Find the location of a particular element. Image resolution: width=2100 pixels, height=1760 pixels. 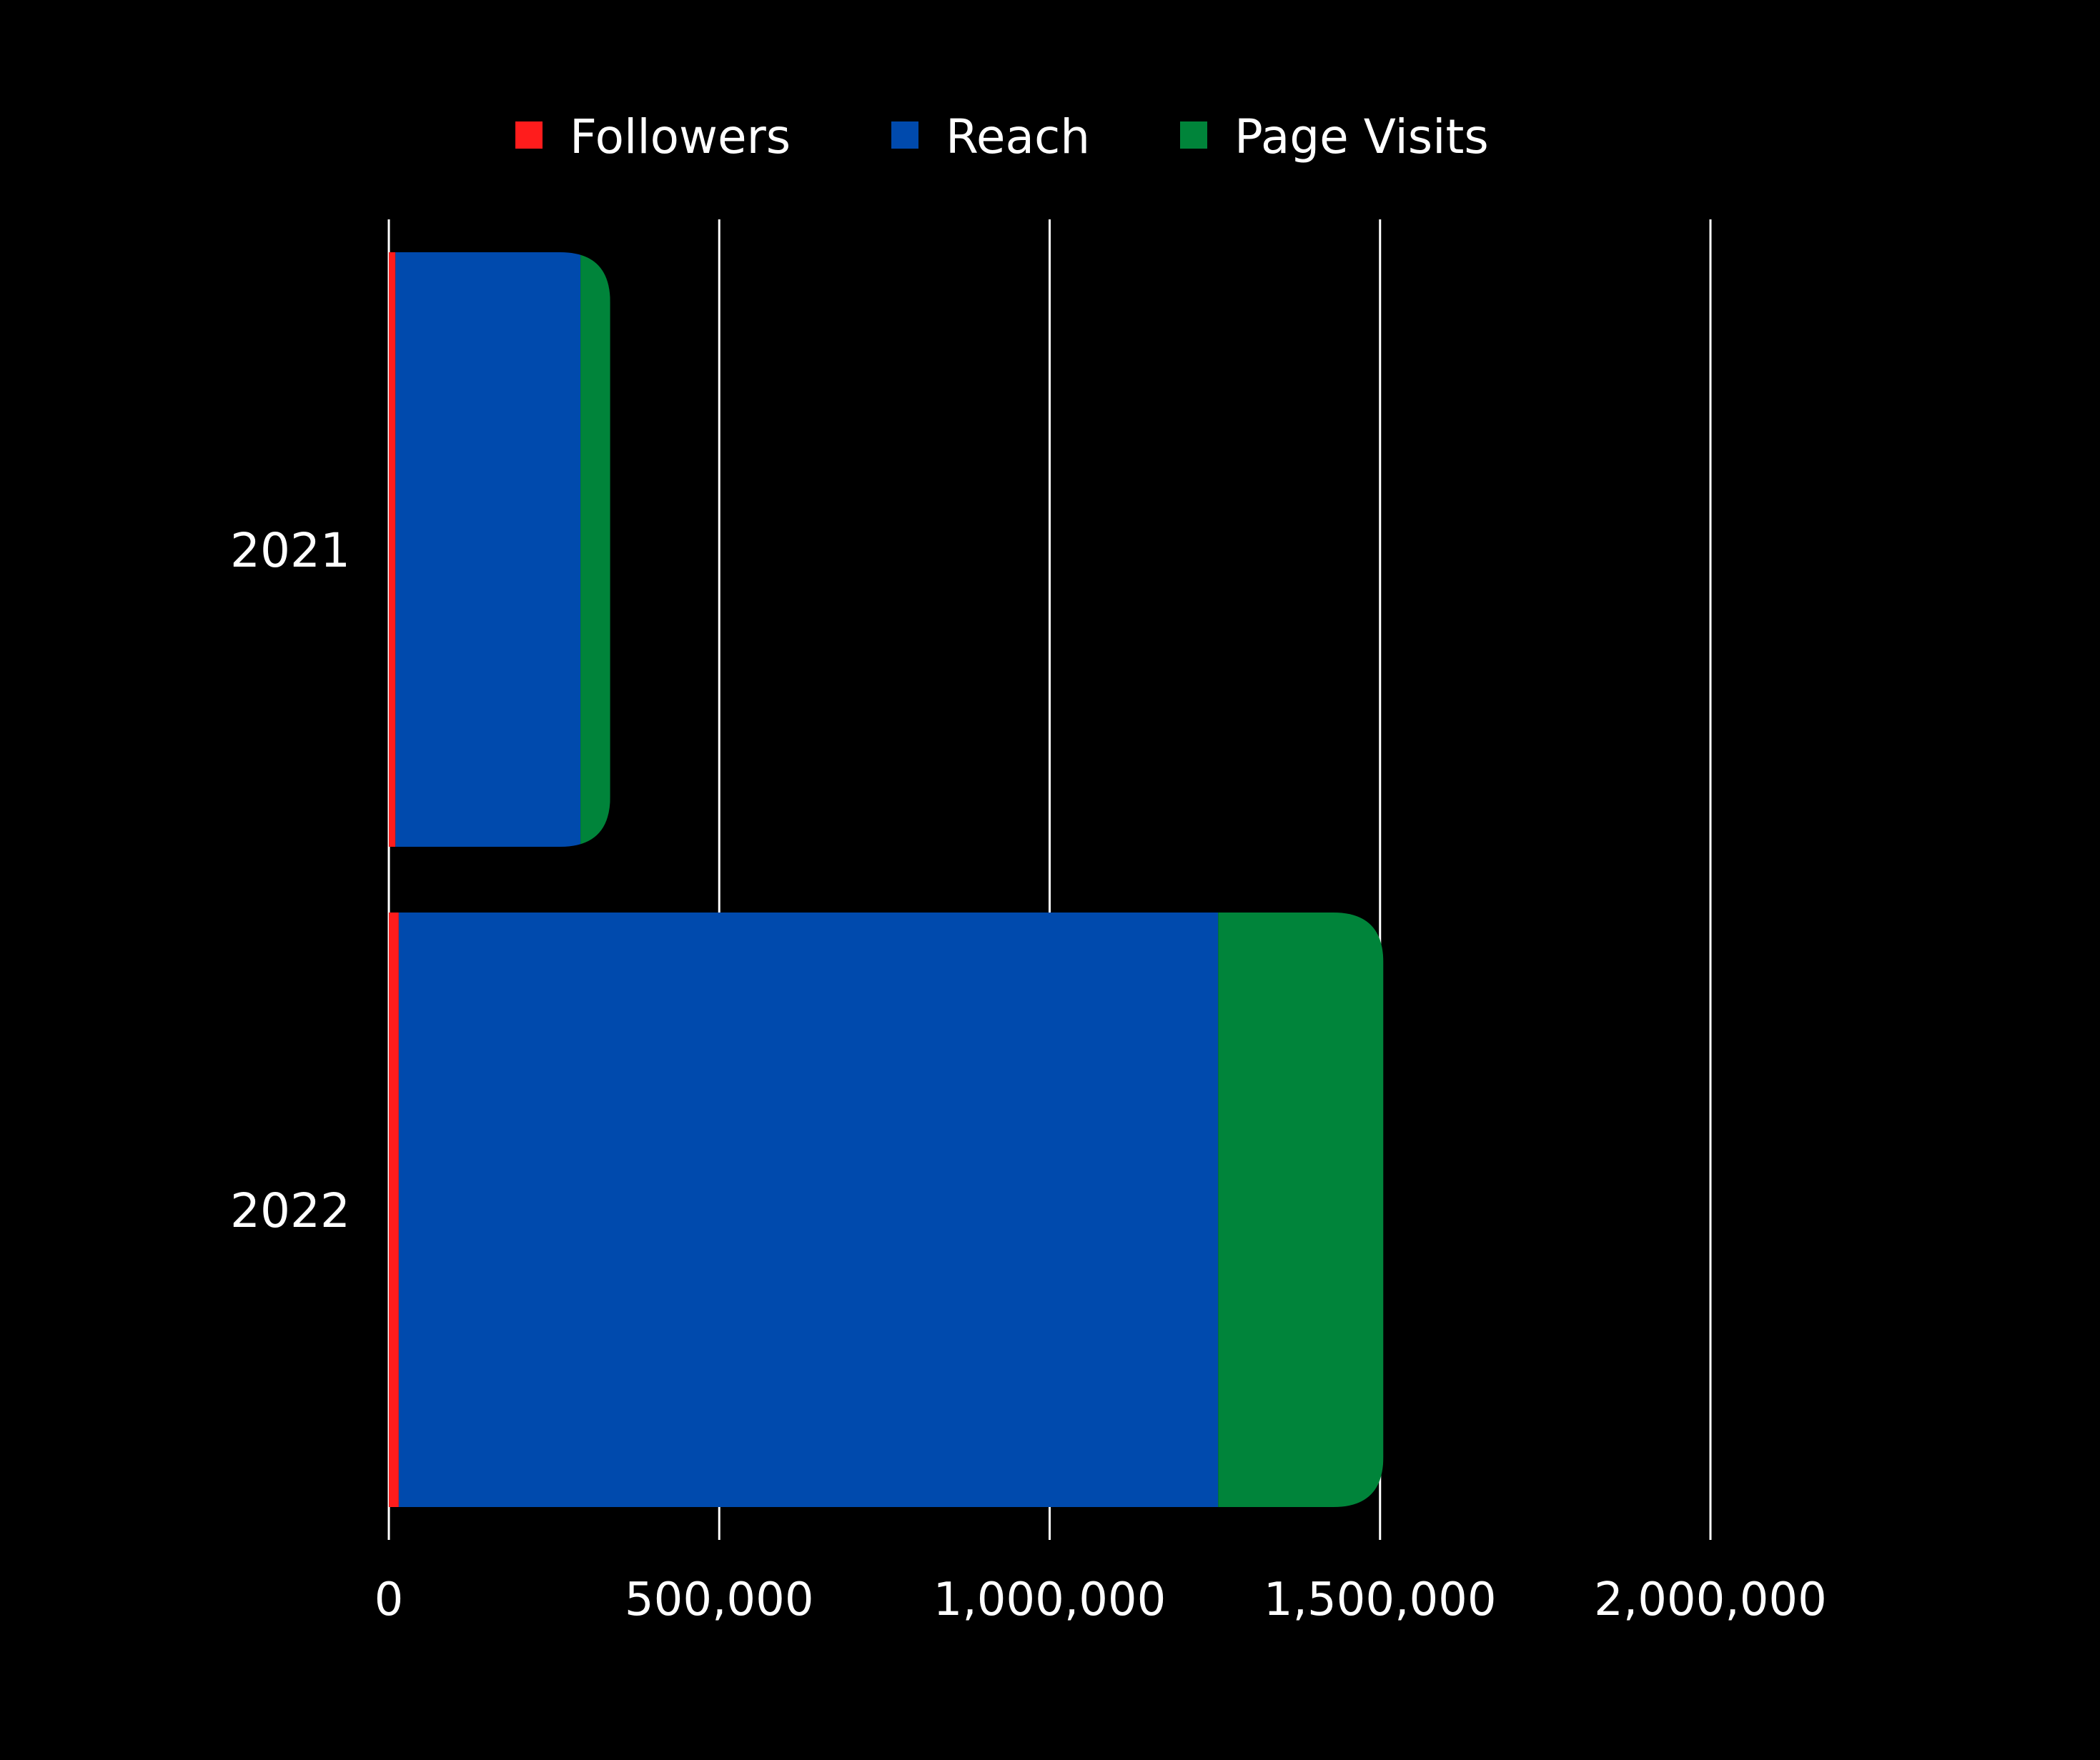

x-axis: 0 500,000 1,000,000 1,500,000 2,000,000 is located at coordinates (1101, 1599).